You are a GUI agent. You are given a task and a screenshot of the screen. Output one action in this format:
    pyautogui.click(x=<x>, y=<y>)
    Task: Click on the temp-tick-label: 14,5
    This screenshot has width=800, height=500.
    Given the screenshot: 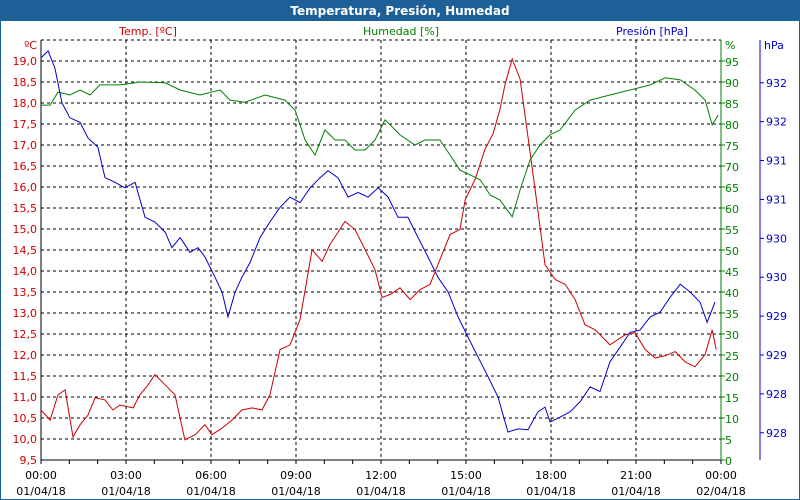 What is the action you would take?
    pyautogui.click(x=25, y=250)
    